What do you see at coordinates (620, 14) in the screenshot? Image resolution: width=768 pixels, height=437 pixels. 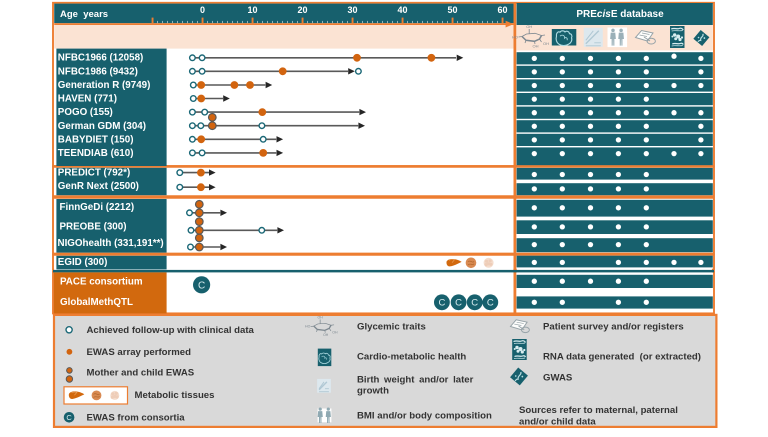 I see `svg-text: PREcisE database` at bounding box center [620, 14].